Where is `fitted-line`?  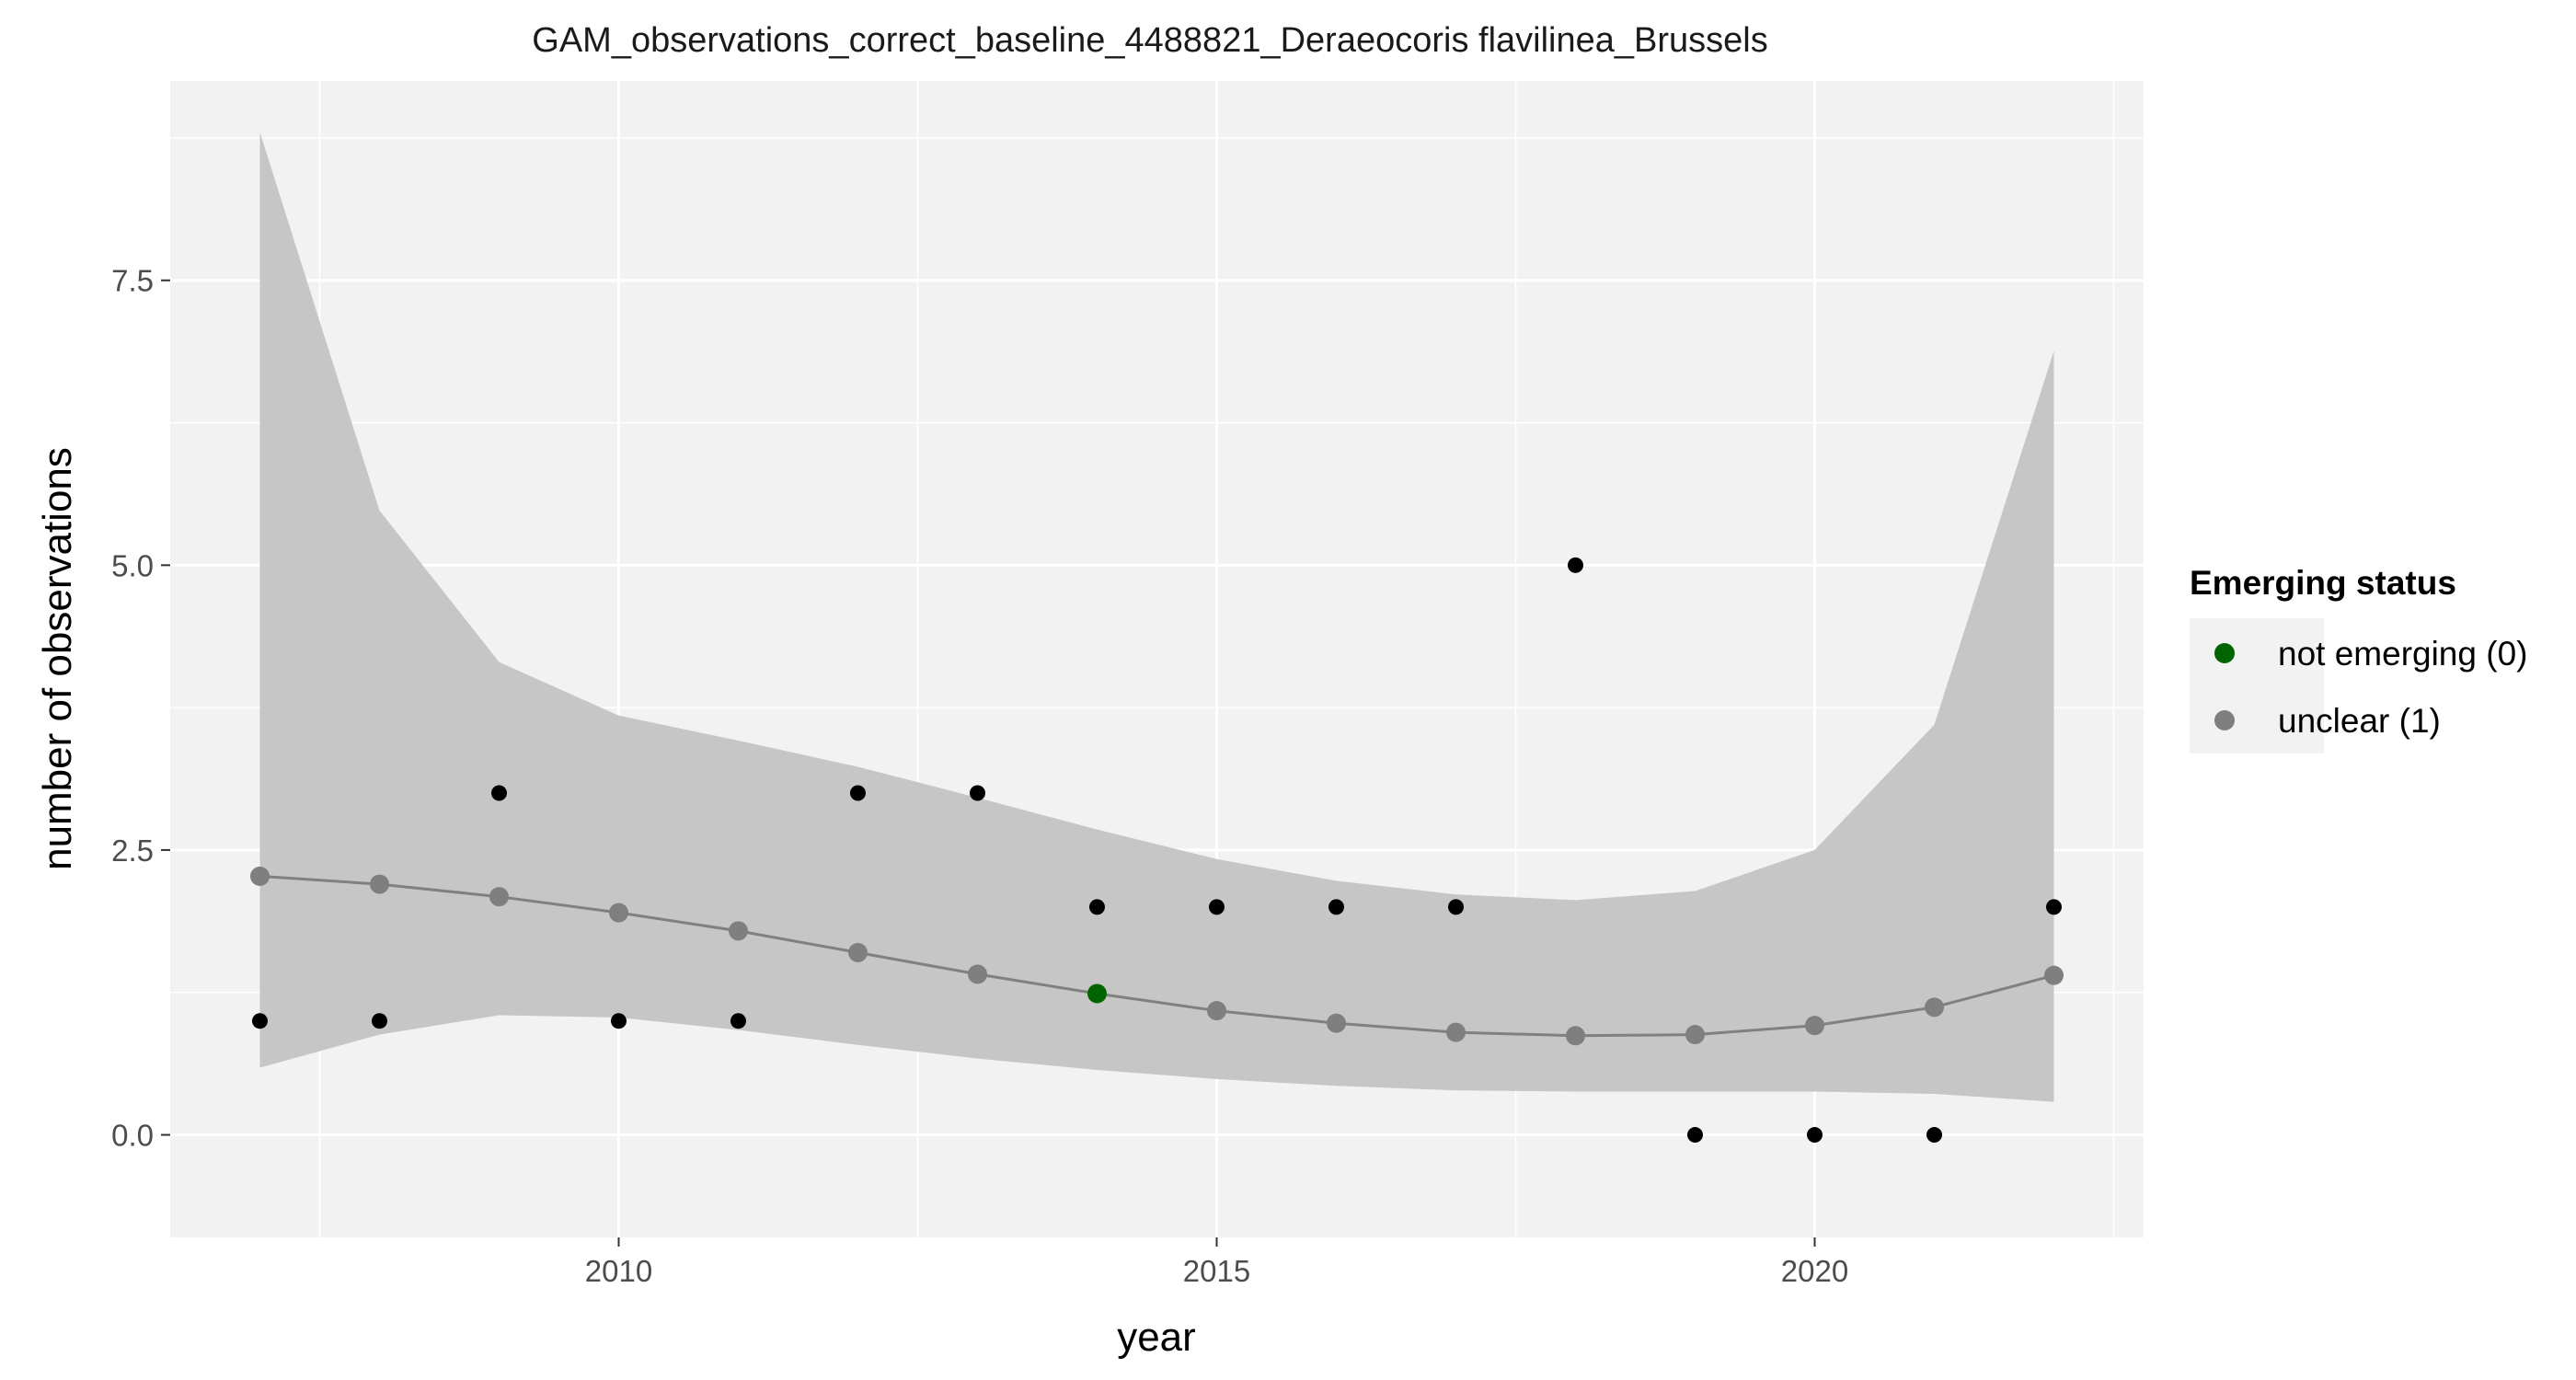
fitted-line is located at coordinates (1156, 956).